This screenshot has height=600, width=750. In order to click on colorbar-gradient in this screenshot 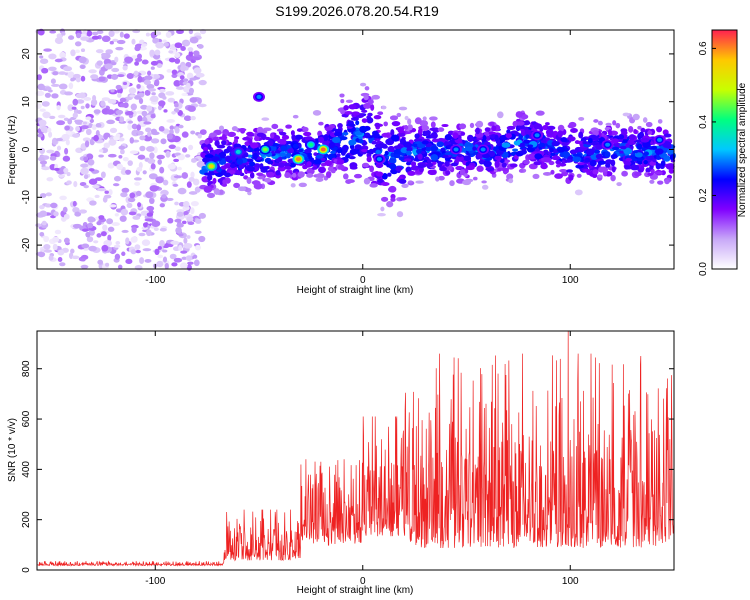, I will do `click(724, 149)`.